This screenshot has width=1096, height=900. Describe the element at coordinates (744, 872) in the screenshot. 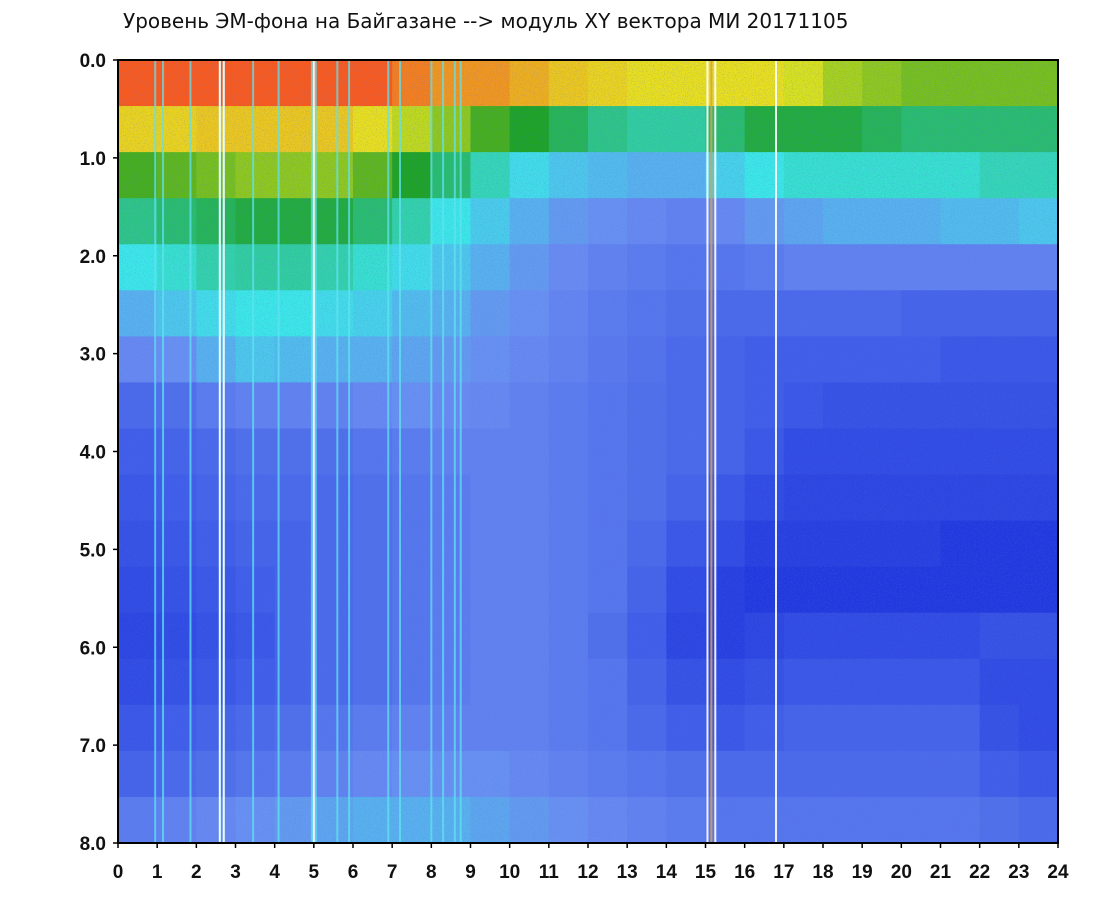

I see `x-tick-label: 16` at that location.